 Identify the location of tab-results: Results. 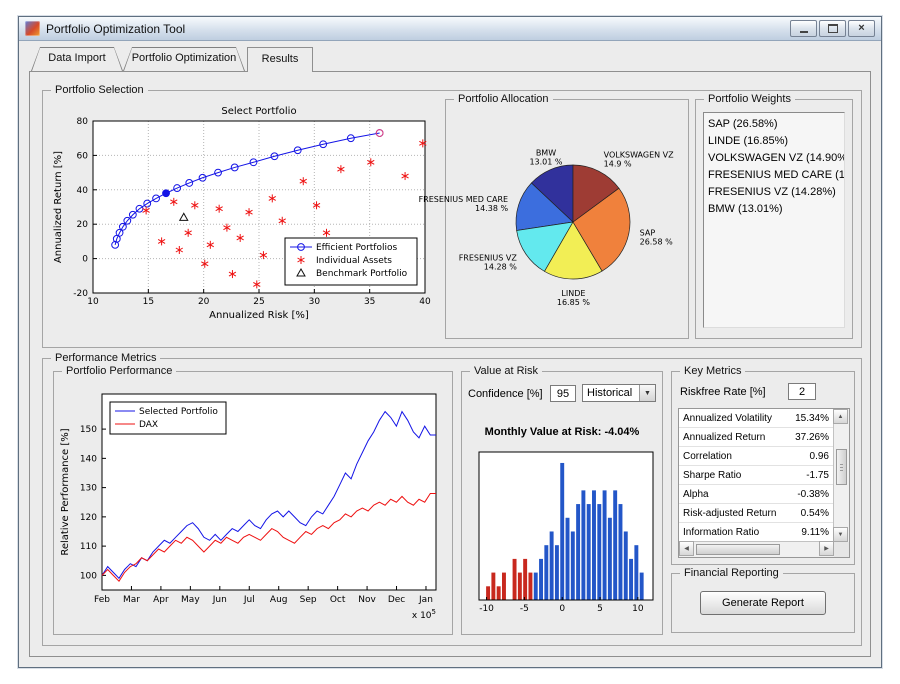
(280, 59).